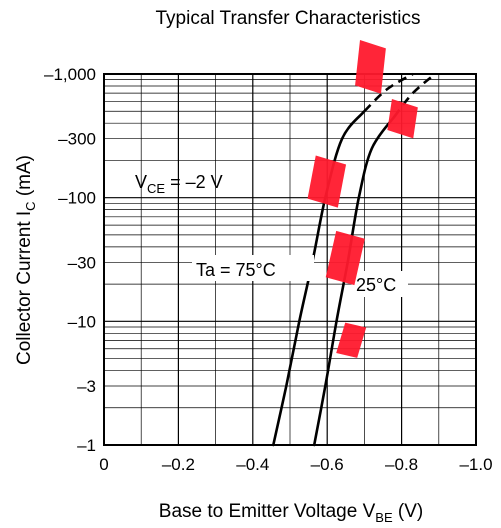 The height and width of the screenshot is (528, 501). What do you see at coordinates (24, 178) in the screenshot?
I see `y-axis-label-unit: (mA)` at bounding box center [24, 178].